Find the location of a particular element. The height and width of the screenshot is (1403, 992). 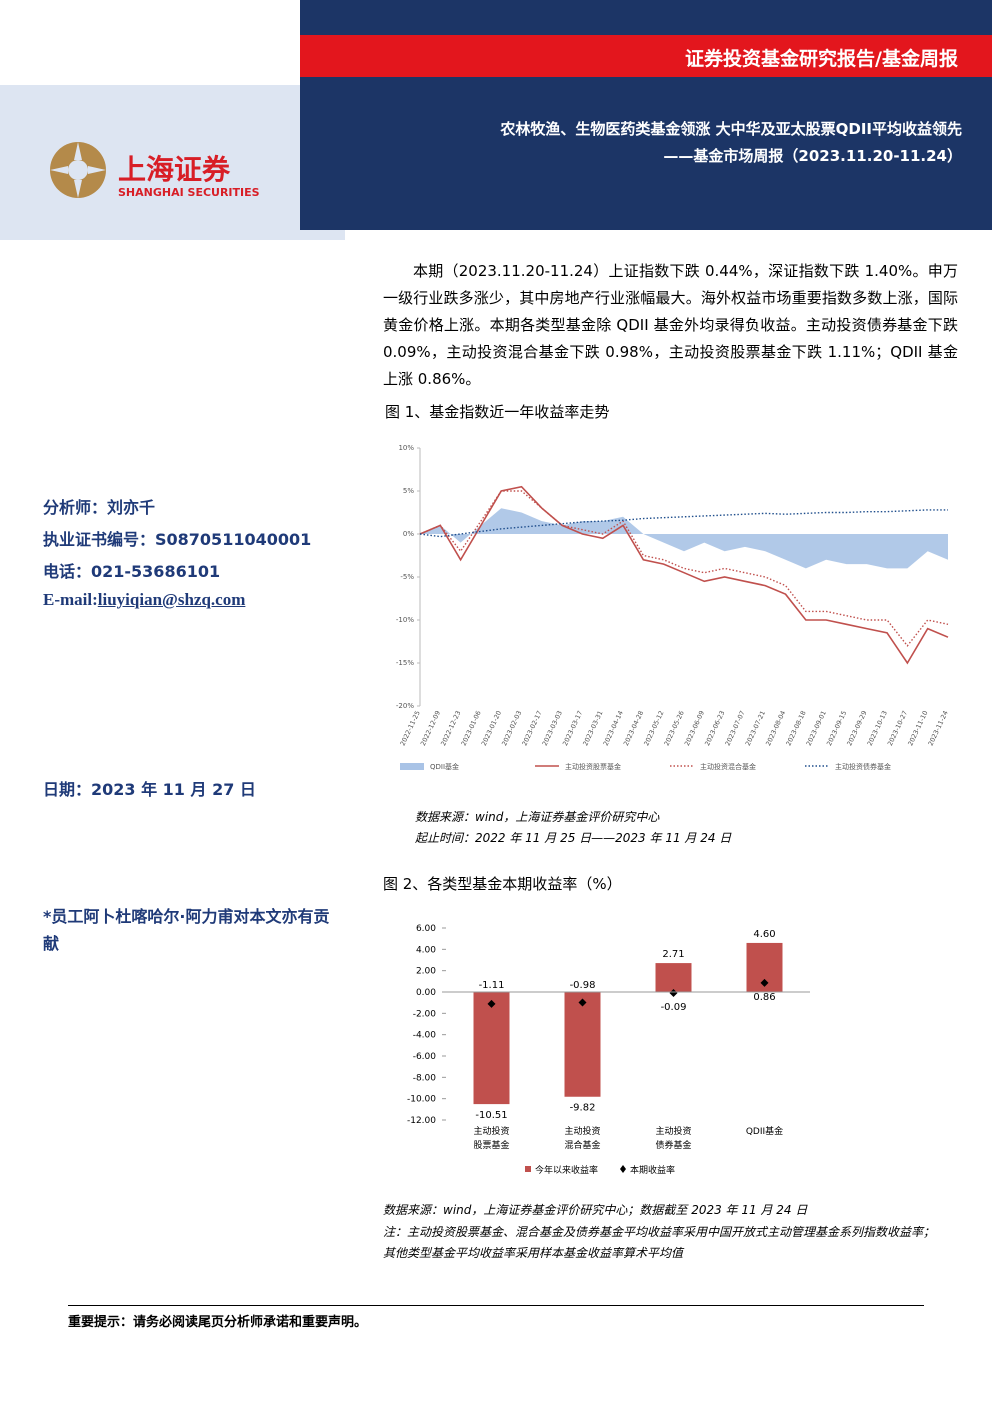

x-tick-label: 2023-06-23 is located at coordinates (714, 728).